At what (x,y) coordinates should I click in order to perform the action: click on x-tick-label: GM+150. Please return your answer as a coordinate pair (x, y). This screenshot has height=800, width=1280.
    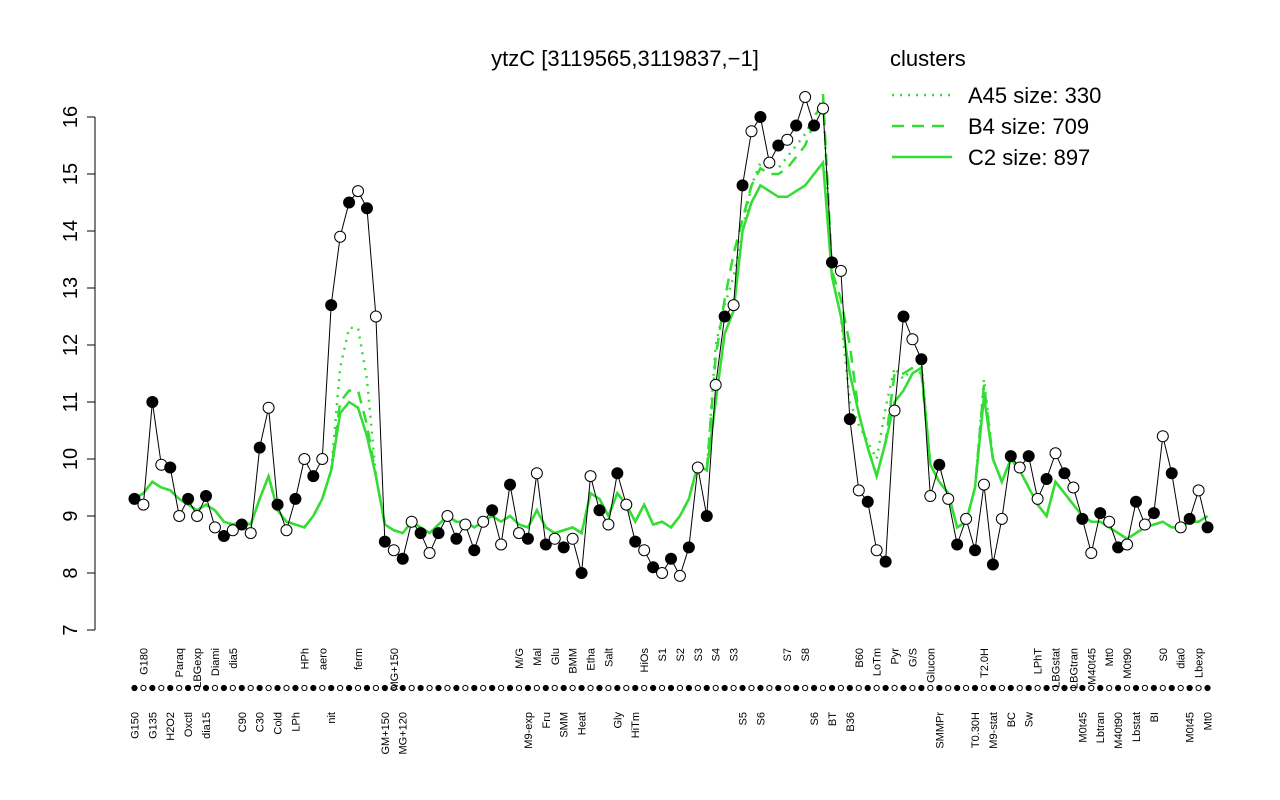
    Looking at the image, I should click on (386, 733).